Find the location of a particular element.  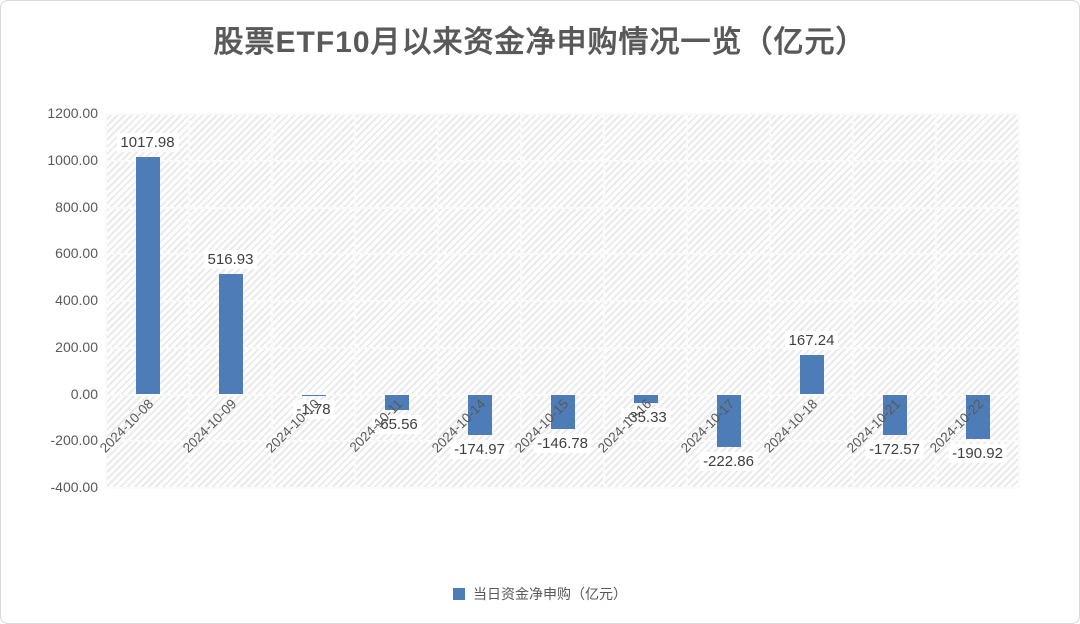

y-axis-tick-label: -400.00 is located at coordinates (74, 487).